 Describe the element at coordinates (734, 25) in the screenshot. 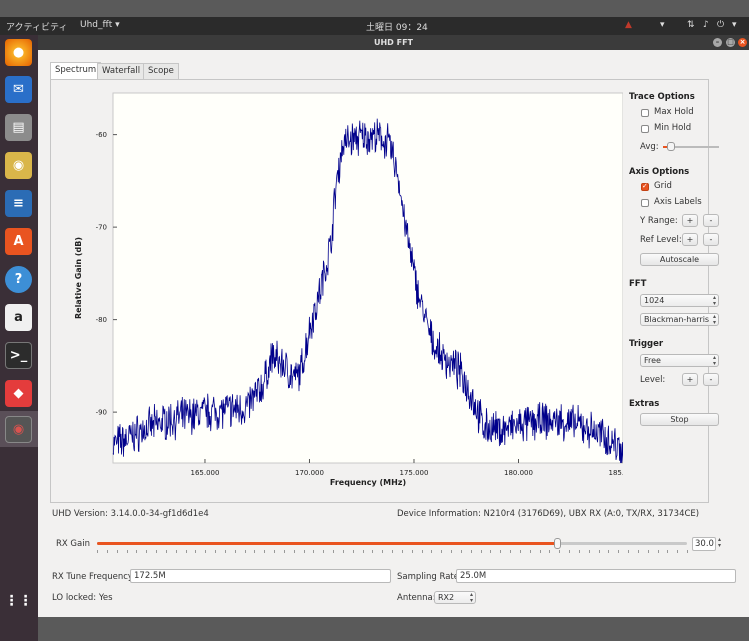

I see `system-menu-chevron-icon: ▾` at that location.